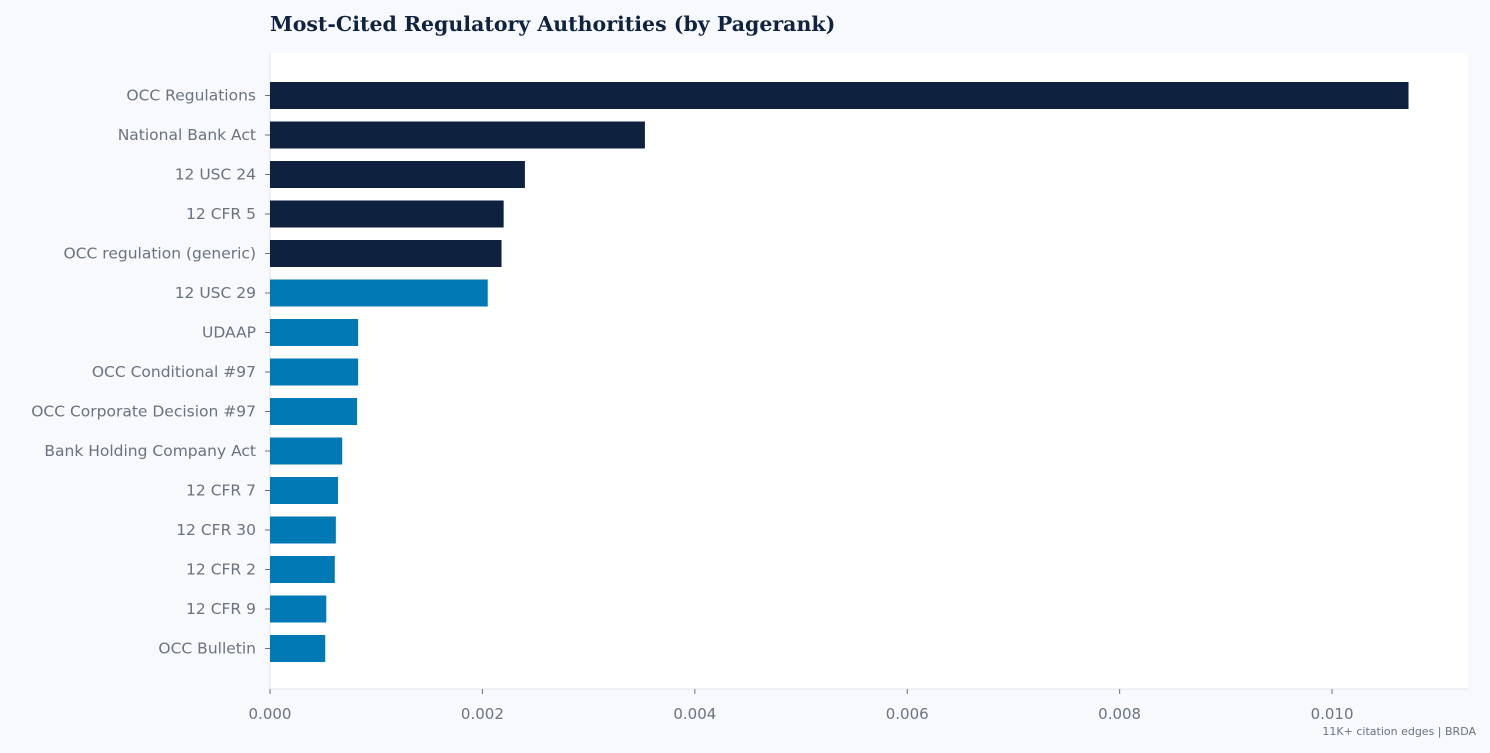 The height and width of the screenshot is (753, 1490). I want to click on y-tick-label: 12 CFR 2, so click(221, 570).